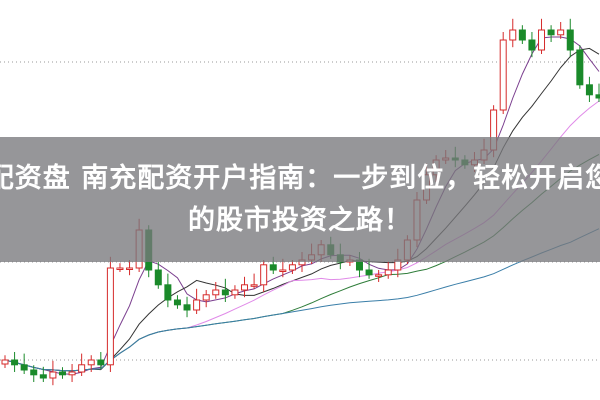 The height and width of the screenshot is (400, 600). Describe the element at coordinates (300, 178) in the screenshot. I see `headline-line-1: 配资盘 南充配资开户指南：一步到位，轻松开启您` at that location.